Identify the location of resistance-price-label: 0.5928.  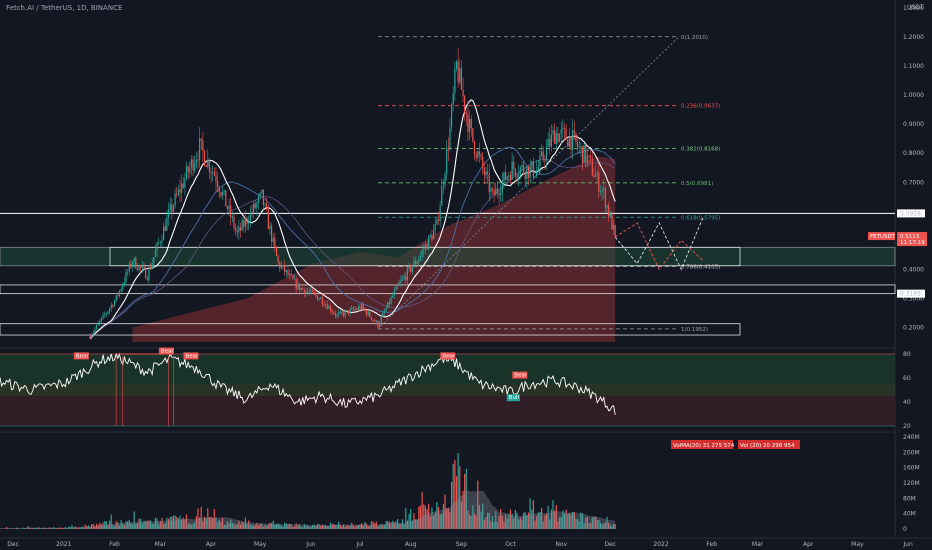
(910, 213).